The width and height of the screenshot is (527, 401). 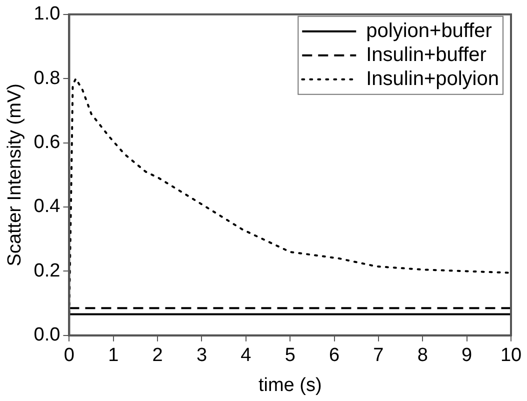 I want to click on x-tick-label: 8, so click(x=422, y=355).